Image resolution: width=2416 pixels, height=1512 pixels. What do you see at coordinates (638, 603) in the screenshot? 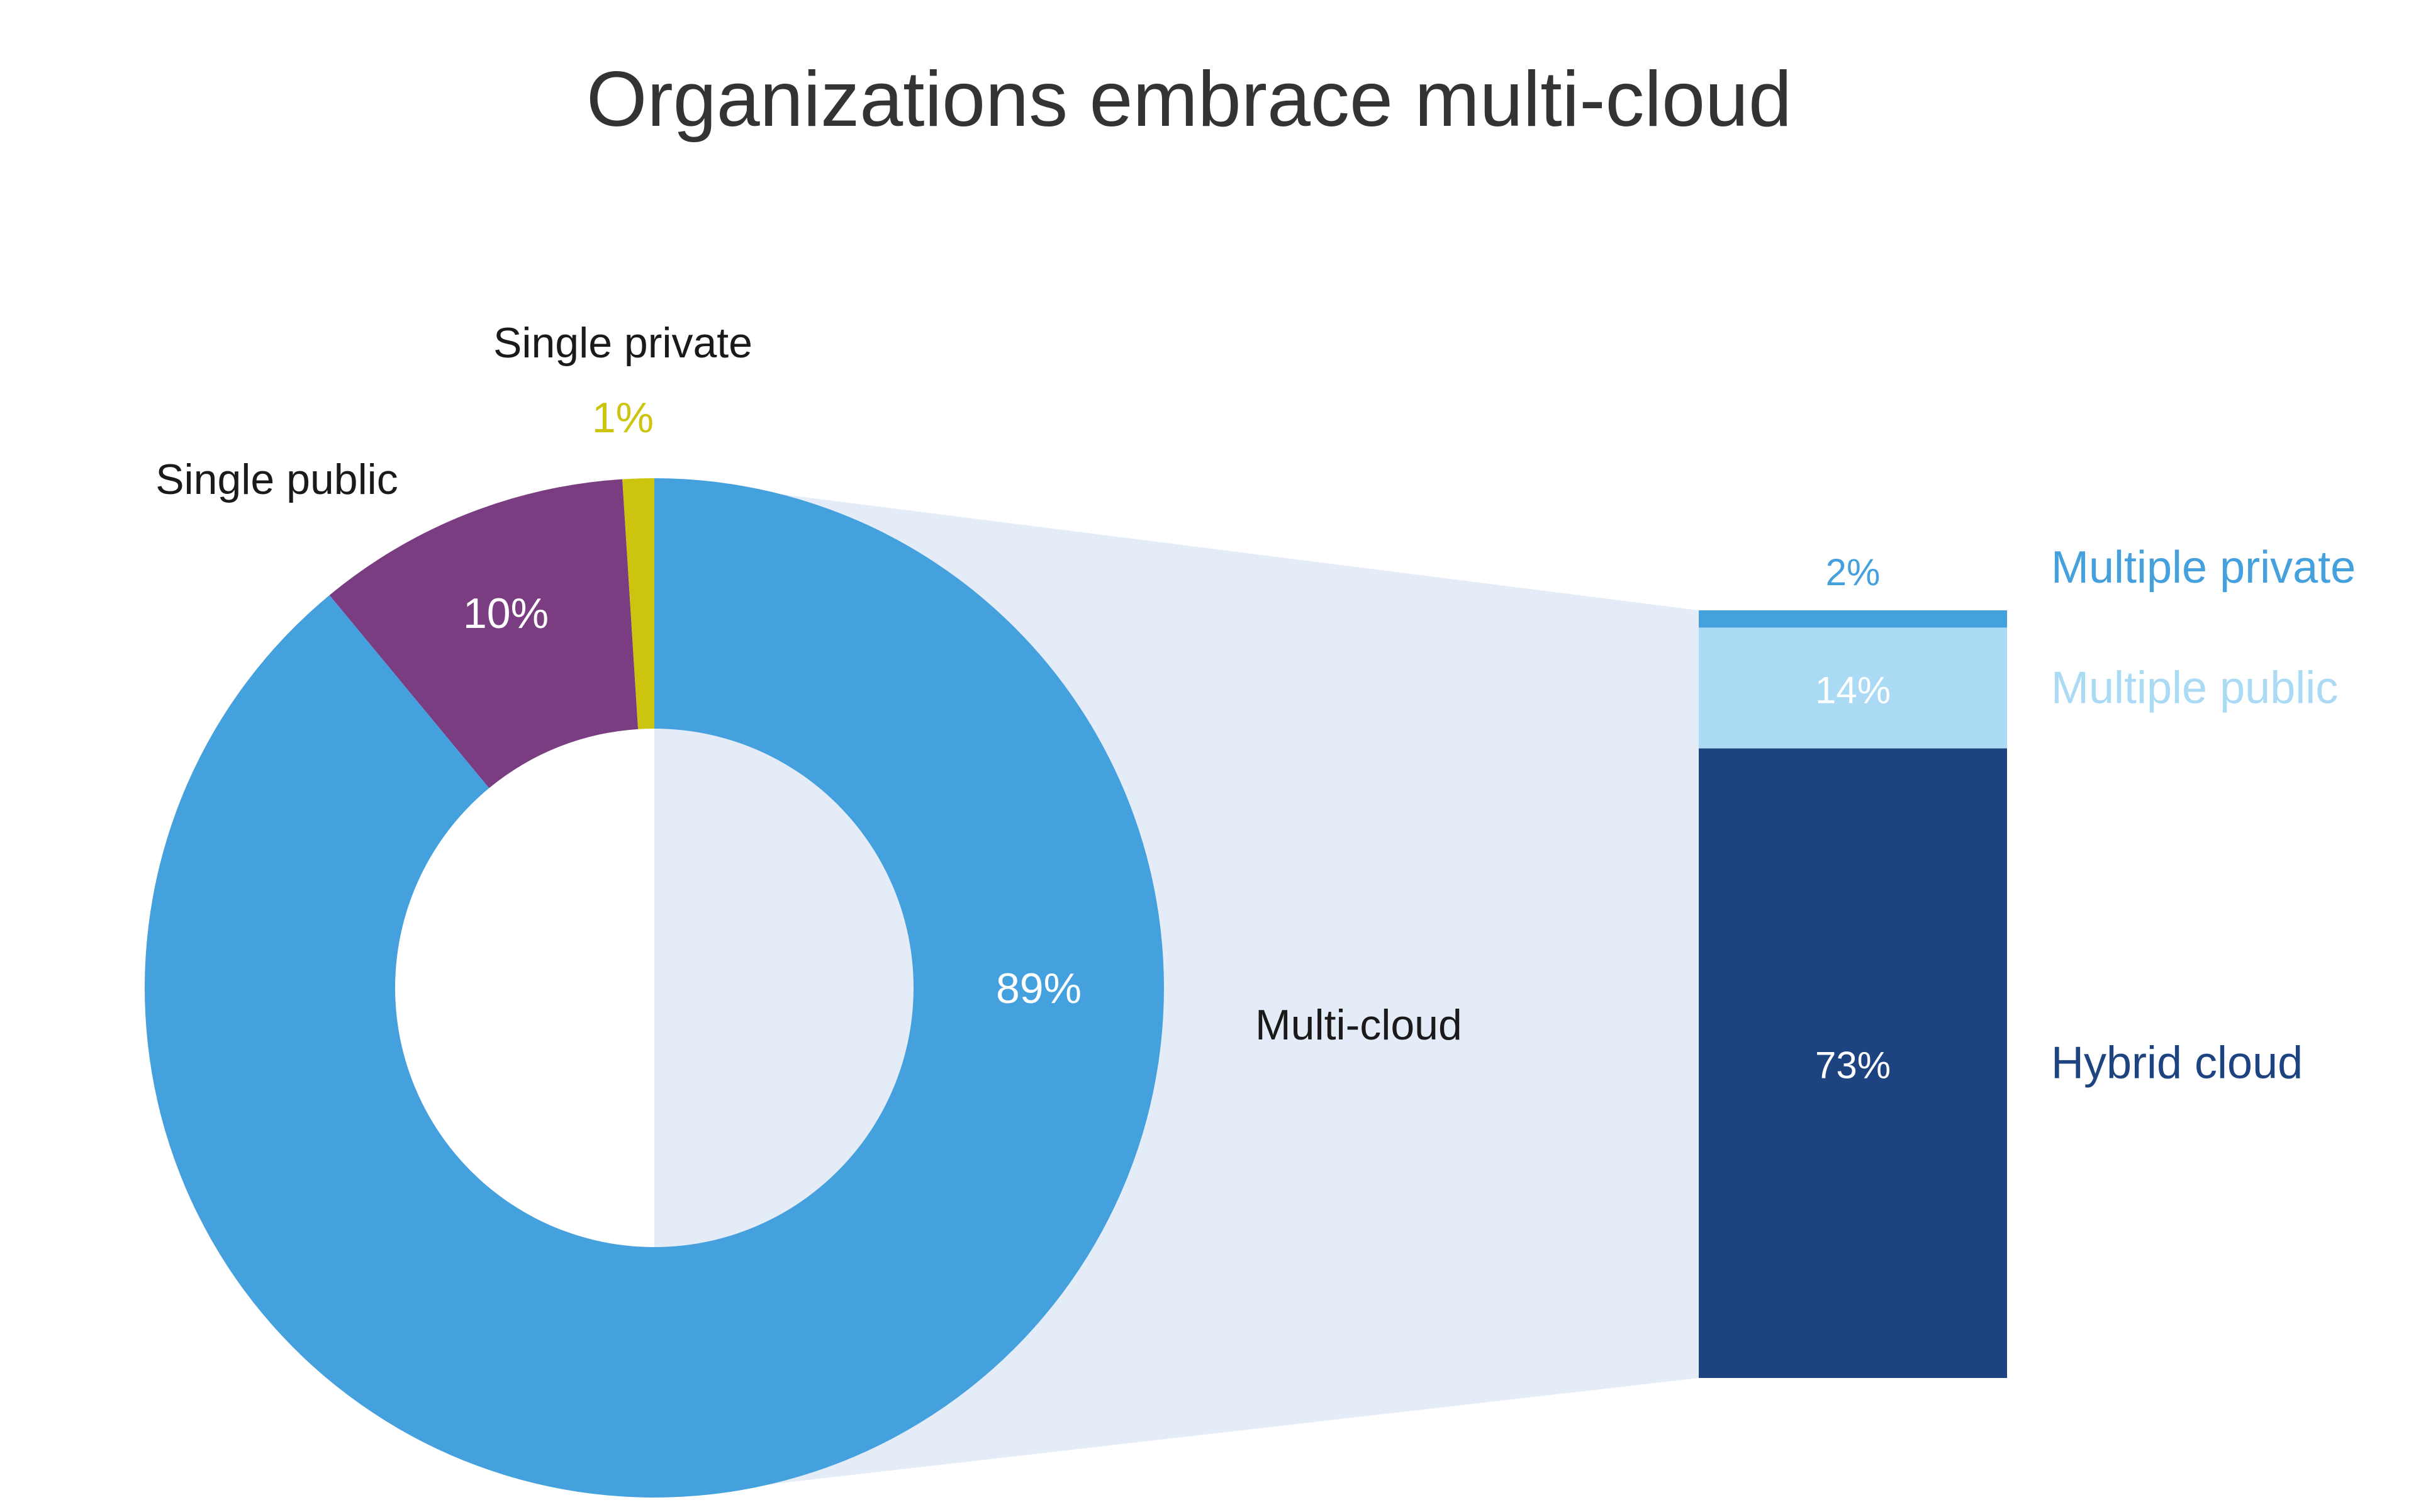
I see `donut-slice-single-private` at bounding box center [638, 603].